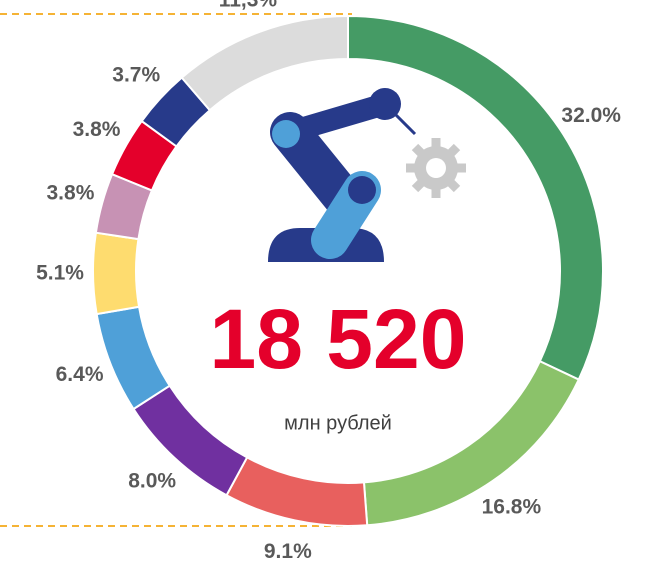 The width and height of the screenshot is (656, 566). I want to click on slice-label: 32.0%, so click(591, 115).